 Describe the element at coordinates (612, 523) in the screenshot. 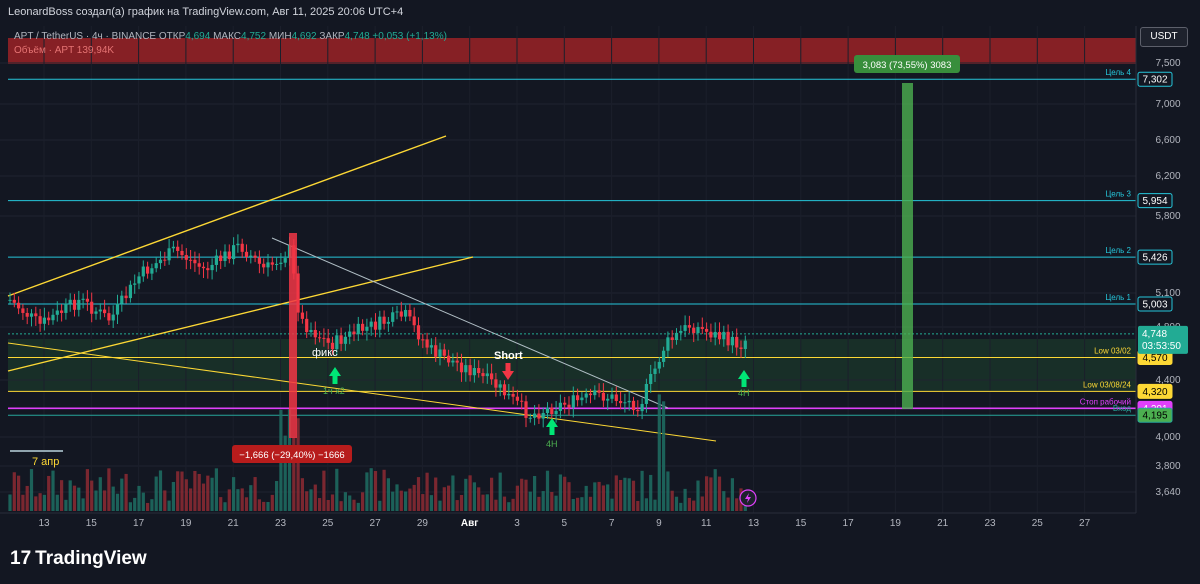

I see `x-tick-label: 7` at that location.